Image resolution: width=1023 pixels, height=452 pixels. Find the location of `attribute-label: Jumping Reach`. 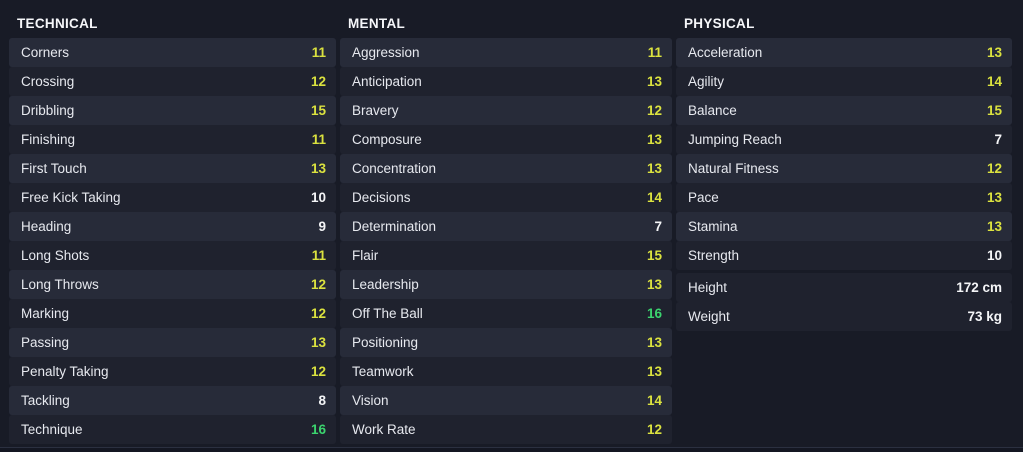

attribute-label: Jumping Reach is located at coordinates (735, 139).